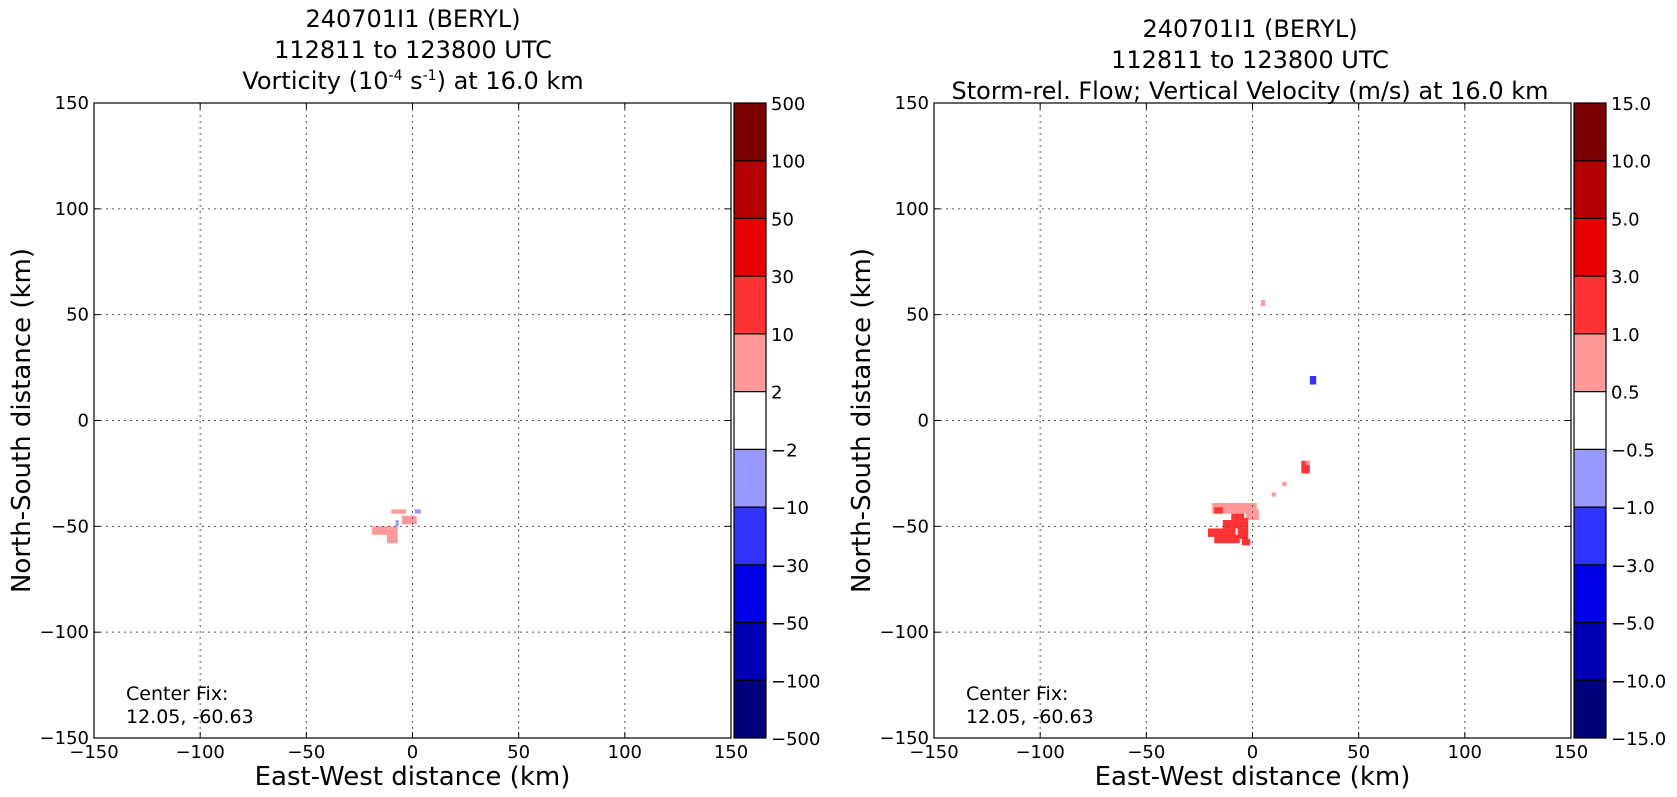 This screenshot has height=797, width=1677. I want to click on right-x-tick-label: −150, so click(933, 752).